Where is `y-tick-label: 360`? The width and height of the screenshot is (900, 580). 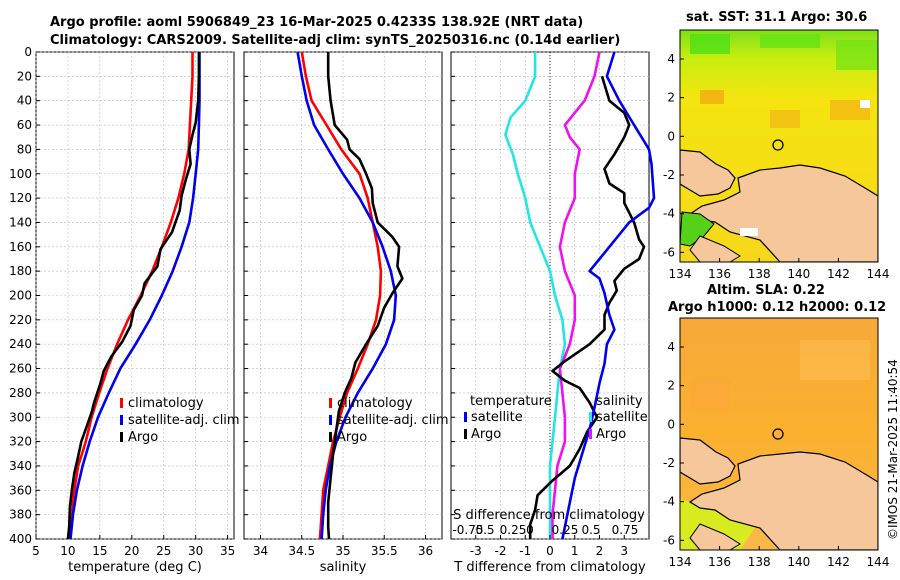 y-tick-label: 360 is located at coordinates (20, 490).